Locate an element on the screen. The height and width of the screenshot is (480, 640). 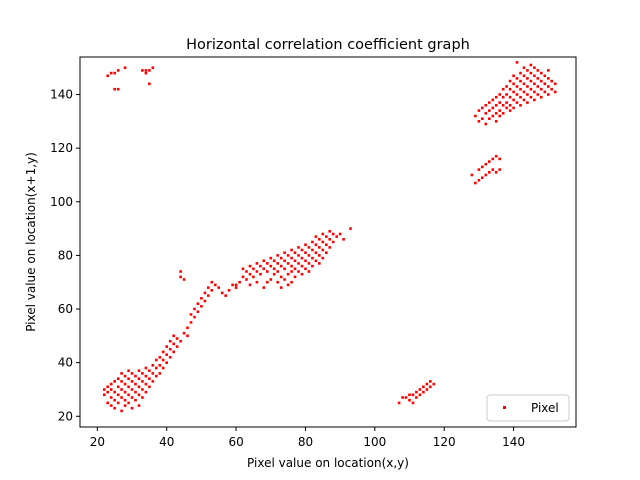
y-tick-label: 120 is located at coordinates (61, 148).